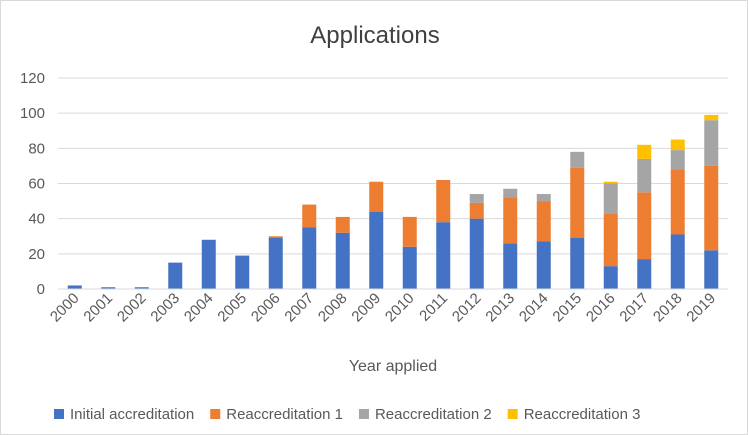  I want to click on x-tick-label: 2008, so click(333, 308).